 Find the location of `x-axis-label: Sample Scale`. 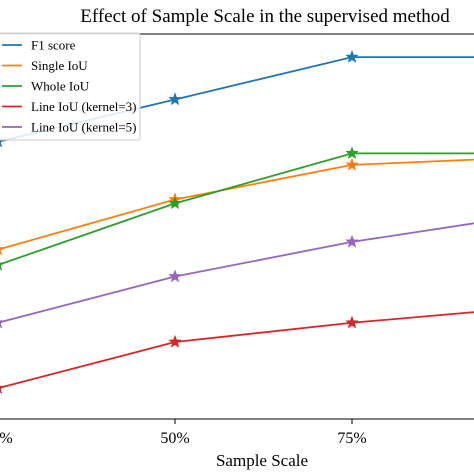

x-axis-label: Sample Scale is located at coordinates (262, 460).